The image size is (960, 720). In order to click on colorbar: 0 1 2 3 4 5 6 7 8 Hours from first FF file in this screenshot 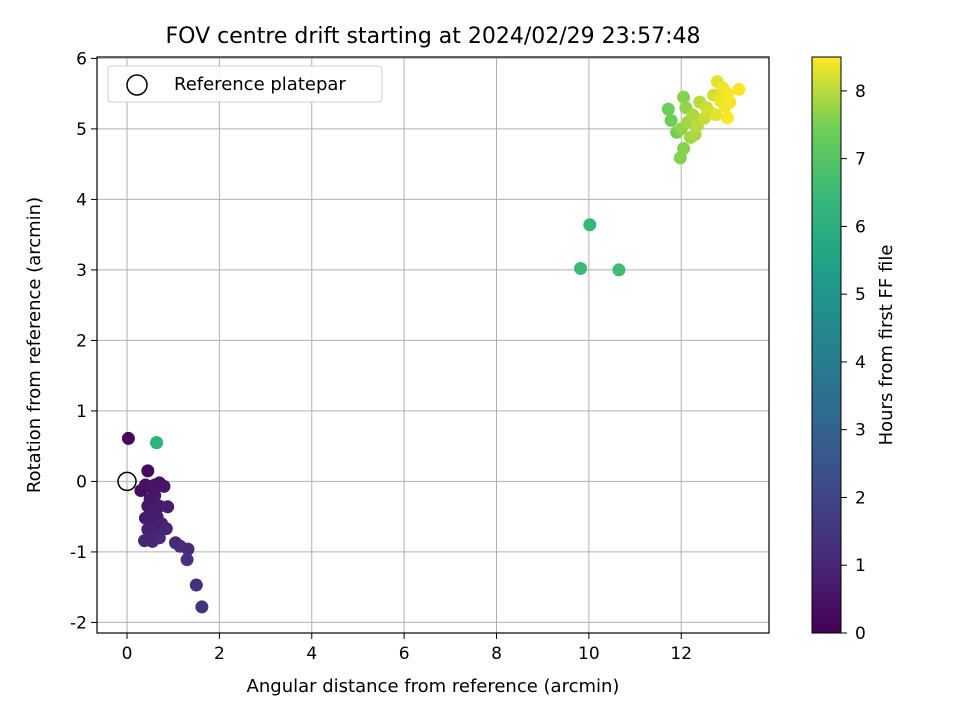, I will do `click(854, 350)`.